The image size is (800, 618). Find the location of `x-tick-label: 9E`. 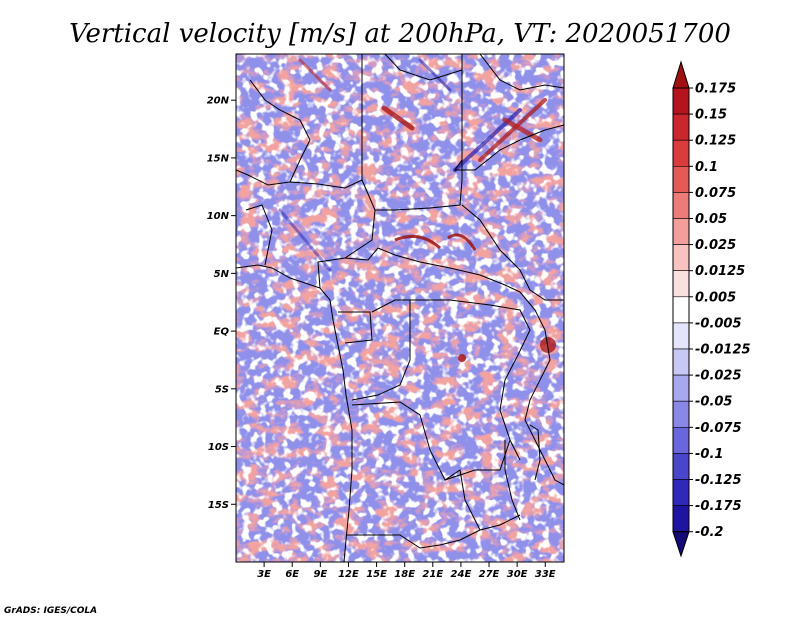

x-tick-label: 9E is located at coordinates (320, 574).